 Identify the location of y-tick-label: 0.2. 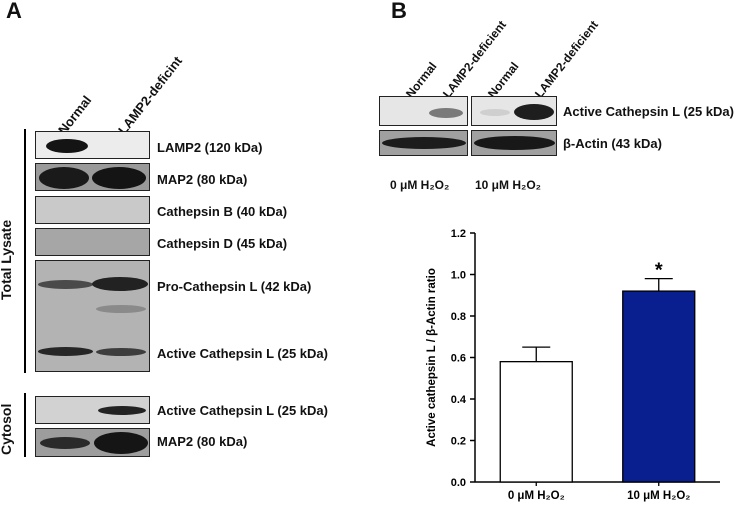
(458, 442).